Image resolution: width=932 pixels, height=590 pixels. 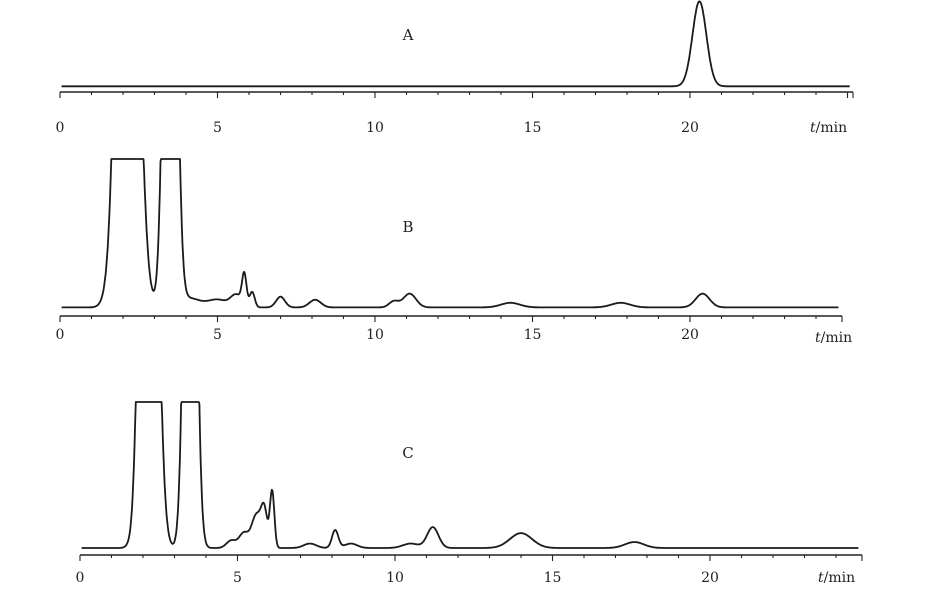 What do you see at coordinates (408, 35) in the screenshot?
I see `panel-label: A` at bounding box center [408, 35].